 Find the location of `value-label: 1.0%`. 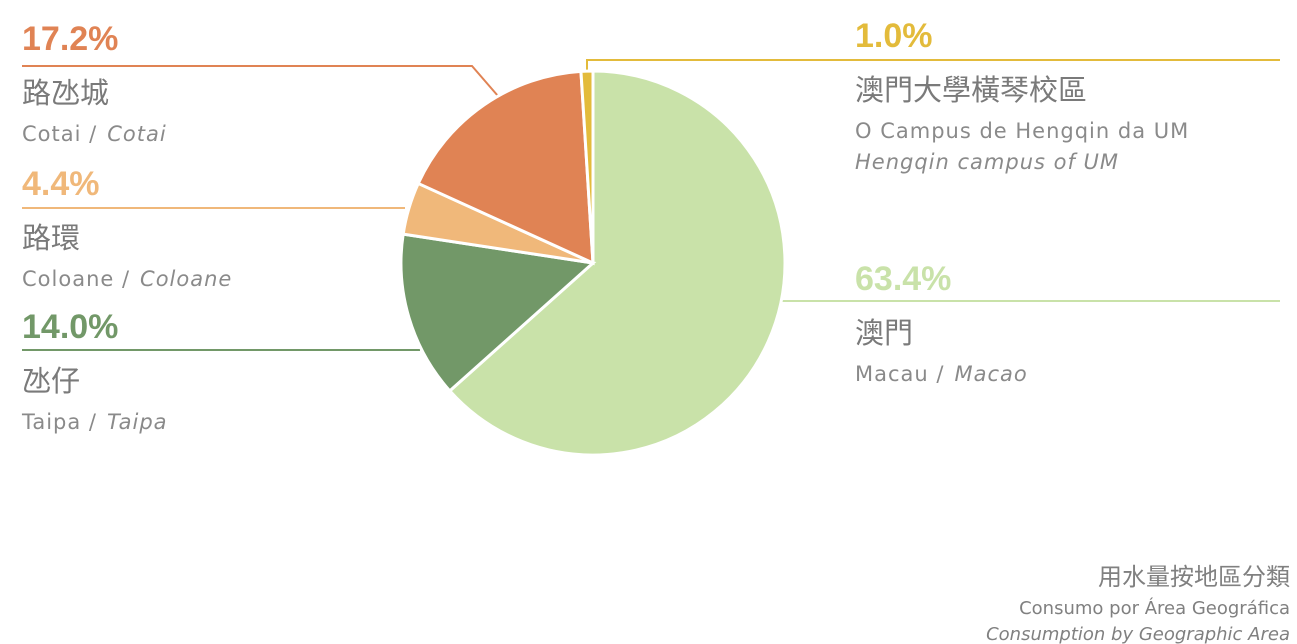

value-label: 1.0% is located at coordinates (894, 36).